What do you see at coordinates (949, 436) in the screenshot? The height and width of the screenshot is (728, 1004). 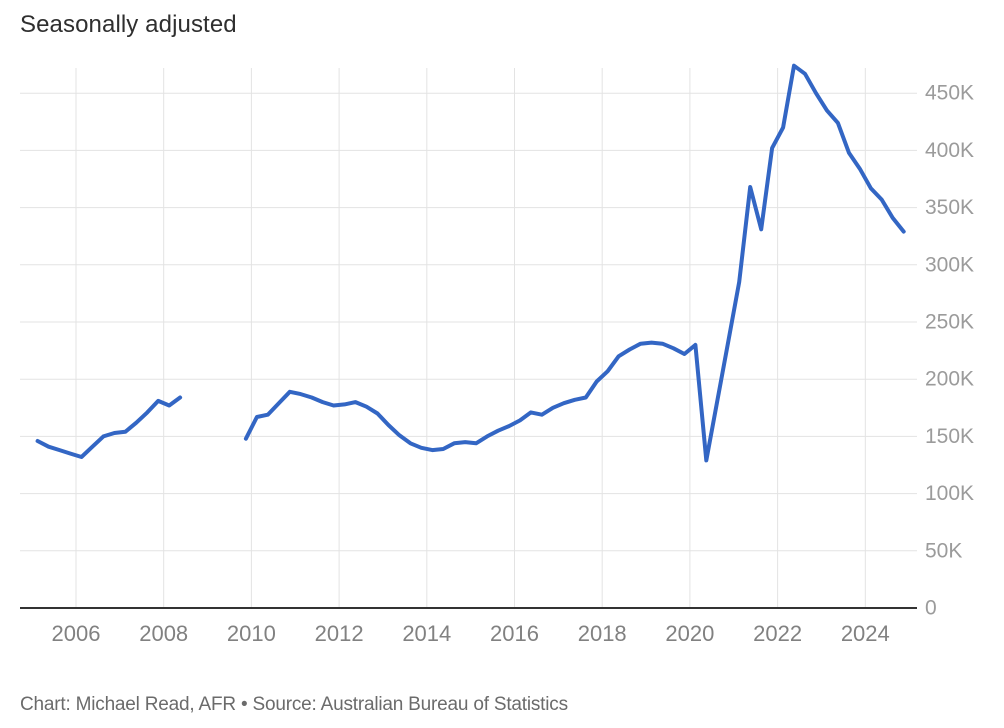 I see `y-tick-label-150K: 150K` at bounding box center [949, 436].